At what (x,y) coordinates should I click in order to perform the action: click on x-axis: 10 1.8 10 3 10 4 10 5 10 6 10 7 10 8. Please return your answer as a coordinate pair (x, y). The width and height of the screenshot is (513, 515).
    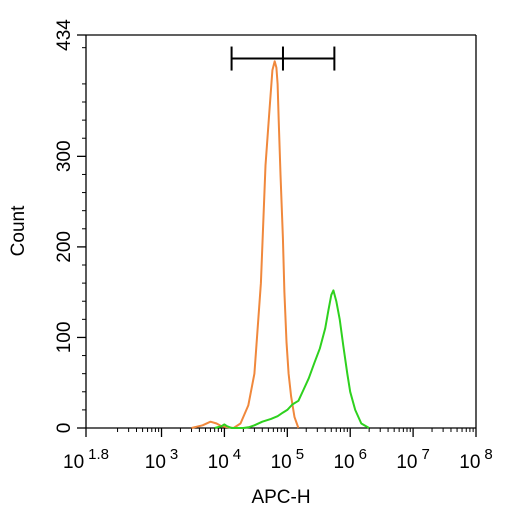
    Looking at the image, I should click on (278, 450).